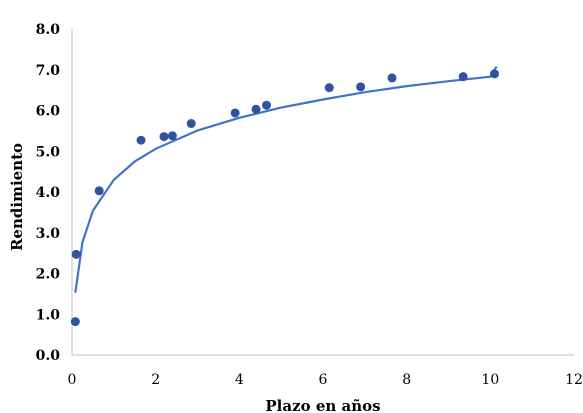 This screenshot has height=413, width=583. I want to click on x-axis-ticks: 0 2 4 6 8 10 12, so click(325, 380).